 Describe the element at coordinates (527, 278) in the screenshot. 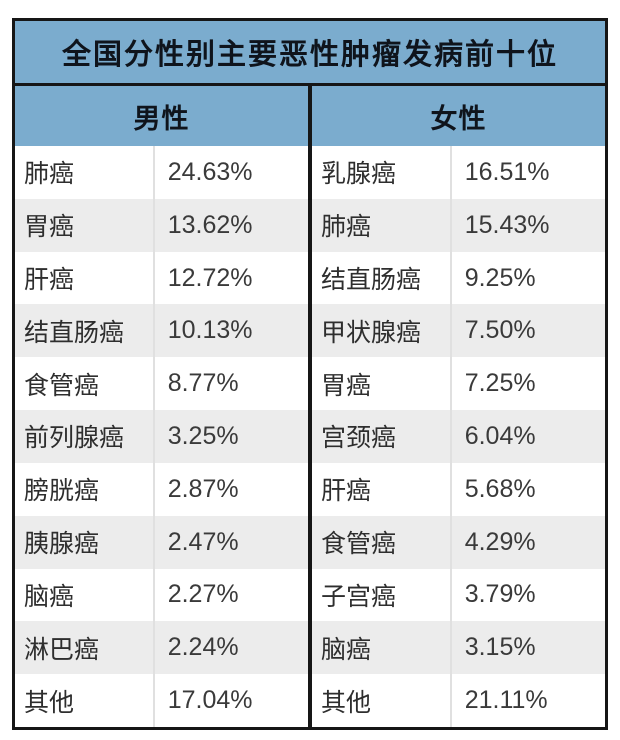

I see `cancer-rate: 9.25%` at that location.